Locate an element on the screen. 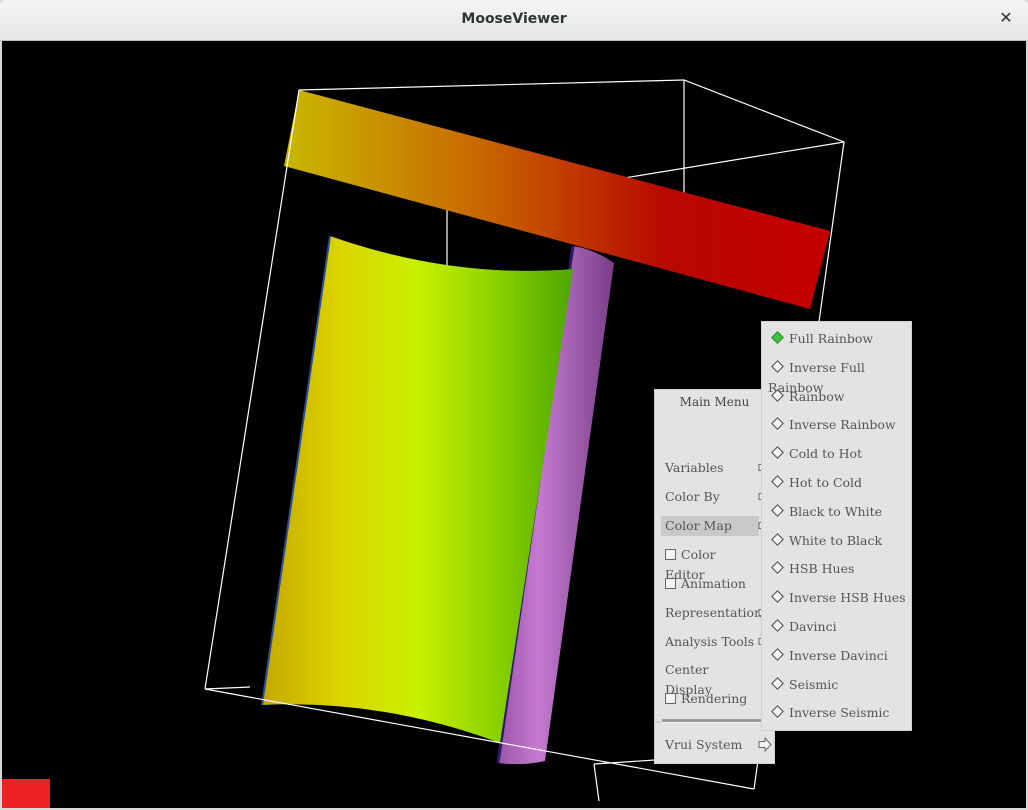 Image resolution: width=1028 pixels, height=810 pixels. main-menu-title: Main Menu is located at coordinates (714, 402).